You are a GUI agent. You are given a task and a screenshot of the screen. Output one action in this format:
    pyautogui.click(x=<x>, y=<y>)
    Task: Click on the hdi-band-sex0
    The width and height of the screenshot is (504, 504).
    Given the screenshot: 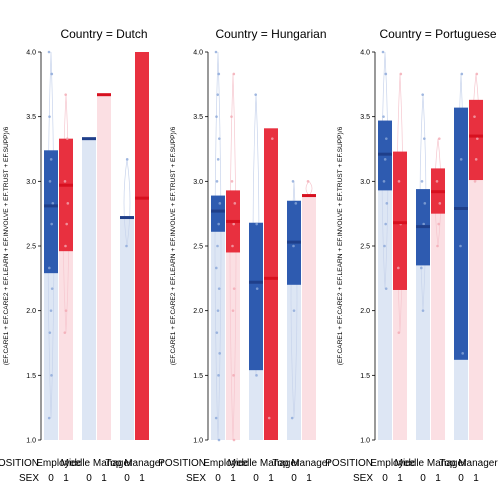 What is the action you would take?
    pyautogui.click(x=218, y=213)
    